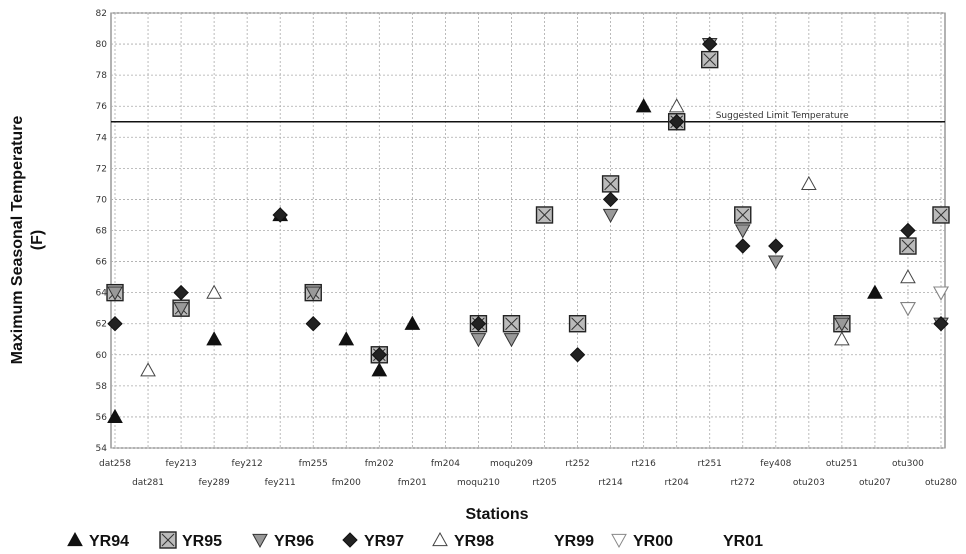 This screenshot has width=966, height=554. What do you see at coordinates (102, 107) in the screenshot?
I see `y-tick-label: 76` at bounding box center [102, 107].